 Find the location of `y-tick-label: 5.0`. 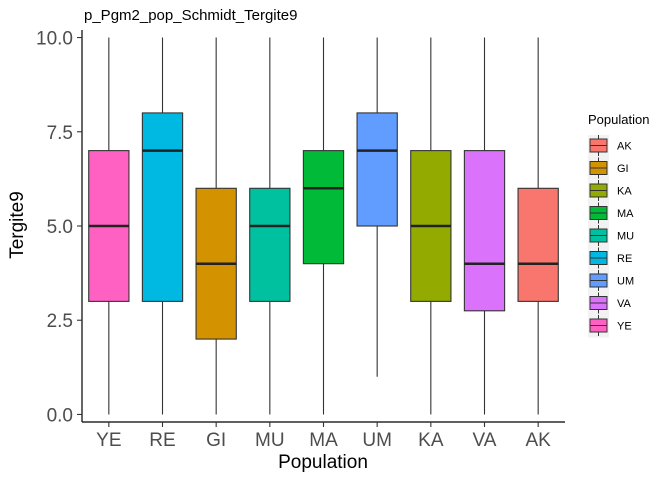

y-tick-label: 5.0 is located at coordinates (60, 227).